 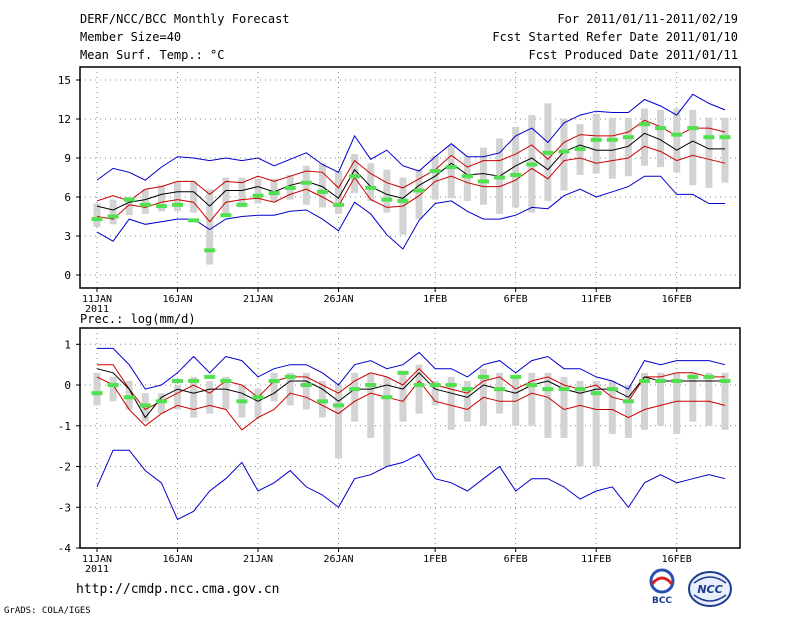 I want to click on panel2-y-tick-label: -4, so click(x=65, y=548).